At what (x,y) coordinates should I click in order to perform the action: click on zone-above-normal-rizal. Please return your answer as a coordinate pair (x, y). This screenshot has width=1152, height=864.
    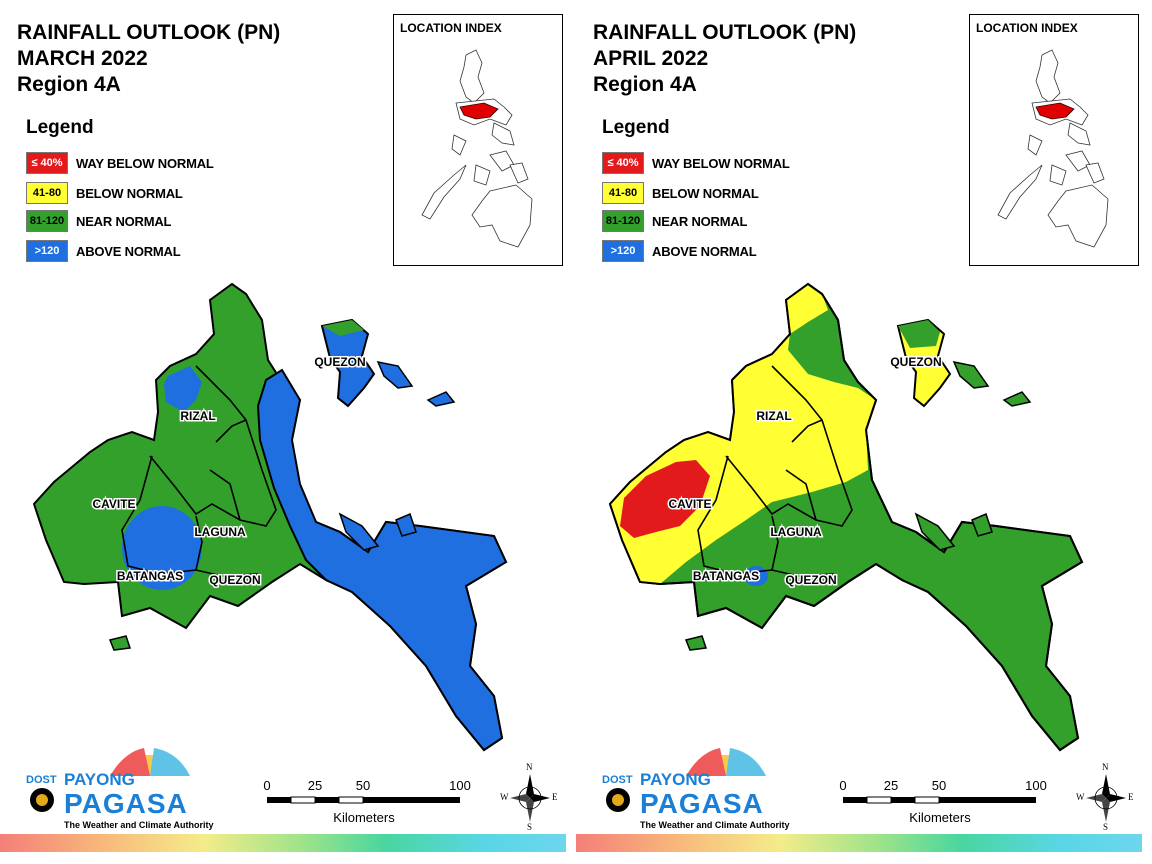
    Looking at the image, I should click on (183, 389).